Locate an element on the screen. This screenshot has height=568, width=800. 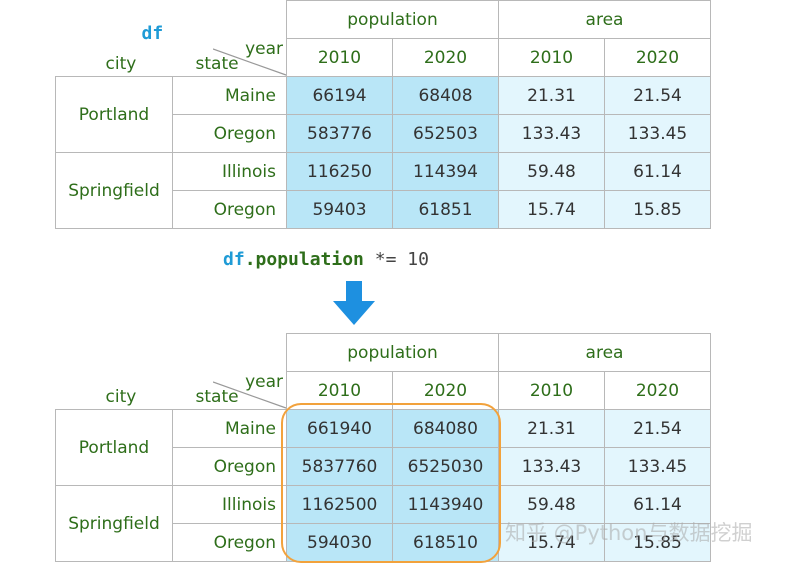
code-attribute: .population is located at coordinates (304, 259).